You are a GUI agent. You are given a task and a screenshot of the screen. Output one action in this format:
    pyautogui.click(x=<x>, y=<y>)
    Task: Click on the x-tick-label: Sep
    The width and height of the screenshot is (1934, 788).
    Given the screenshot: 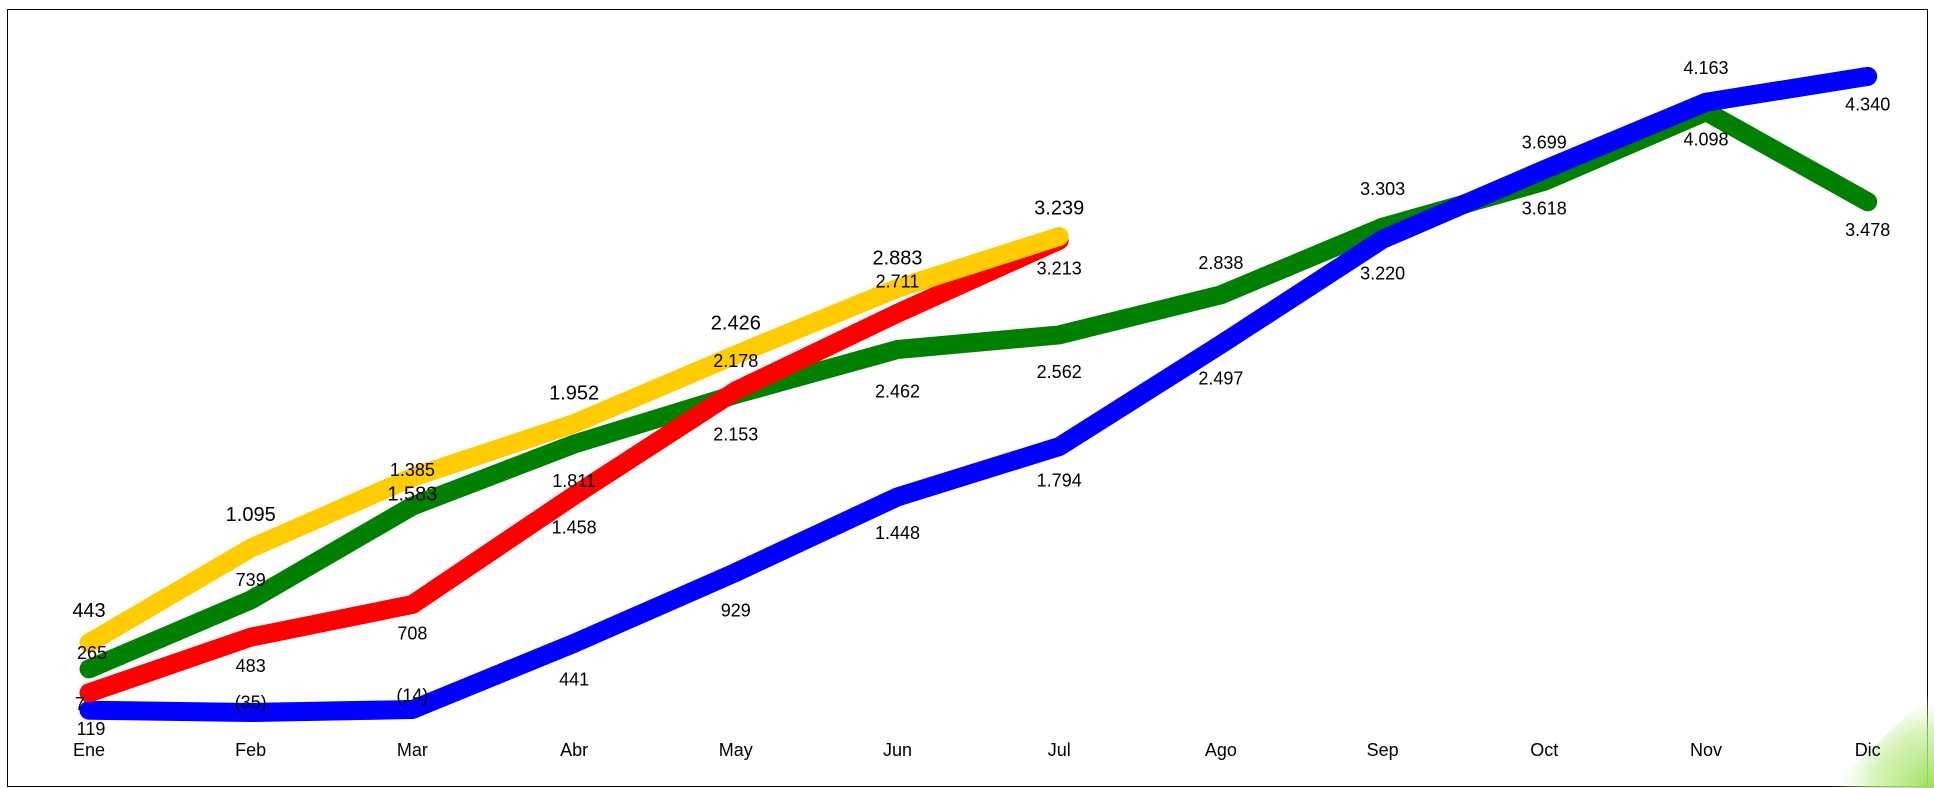 What is the action you would take?
    pyautogui.click(x=1383, y=750)
    